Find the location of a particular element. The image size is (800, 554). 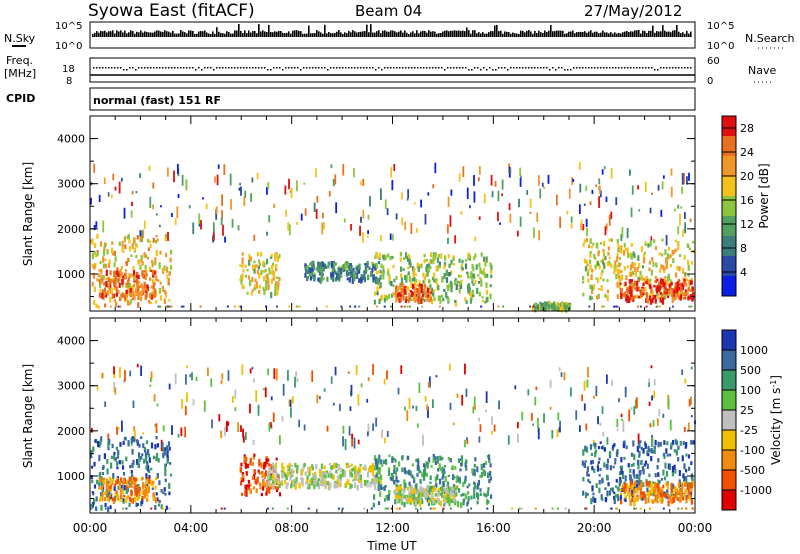

nave-tick-top: 60 is located at coordinates (713, 61).